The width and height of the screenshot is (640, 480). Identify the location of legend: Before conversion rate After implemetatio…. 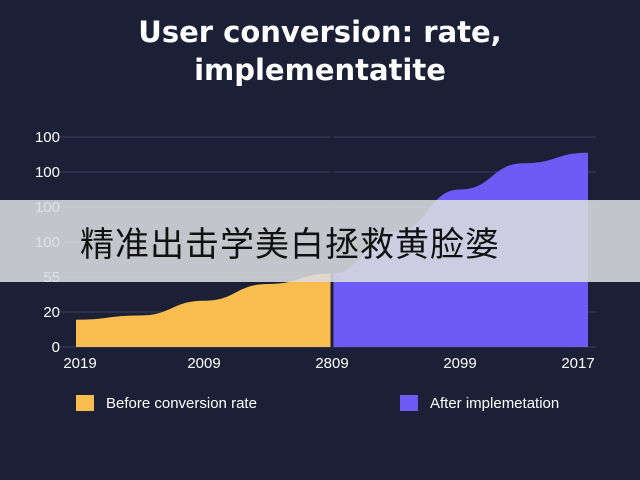
(317, 403).